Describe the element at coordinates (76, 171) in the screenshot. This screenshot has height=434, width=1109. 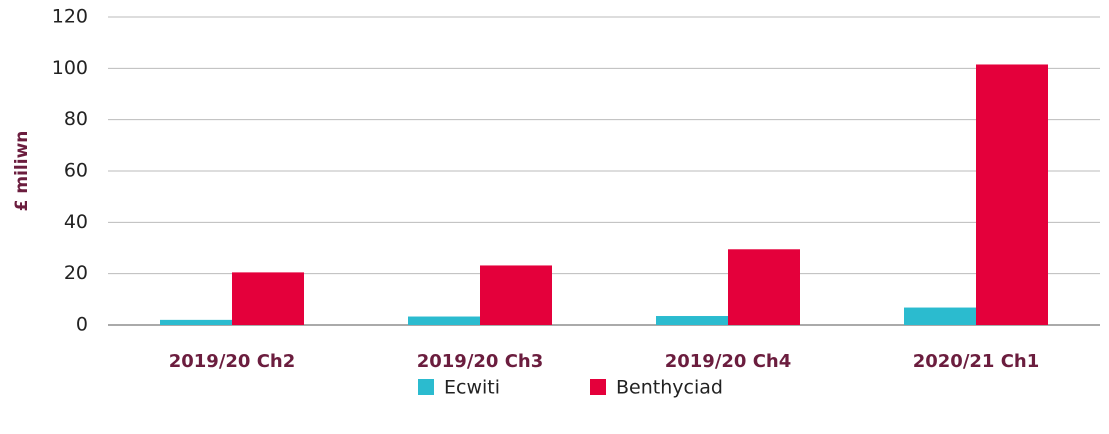
I see `y-tick-label: 60` at that location.